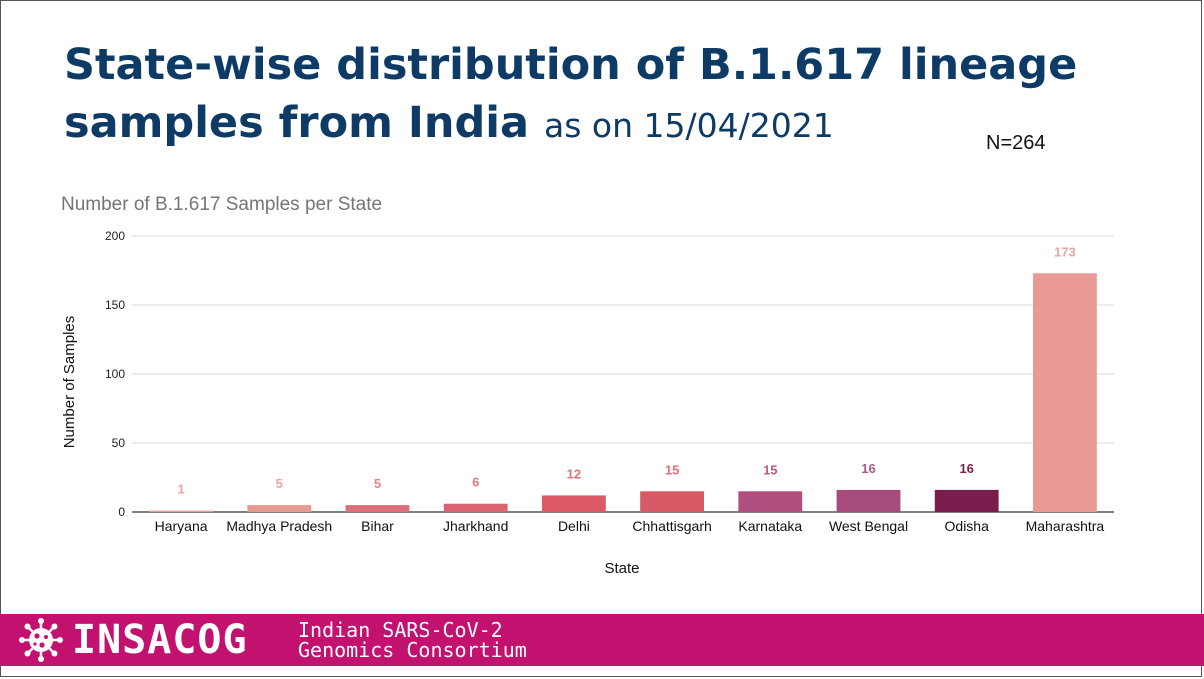 This screenshot has width=1204, height=679. I want to click on title-date: as on 15/04/2021, so click(689, 125).